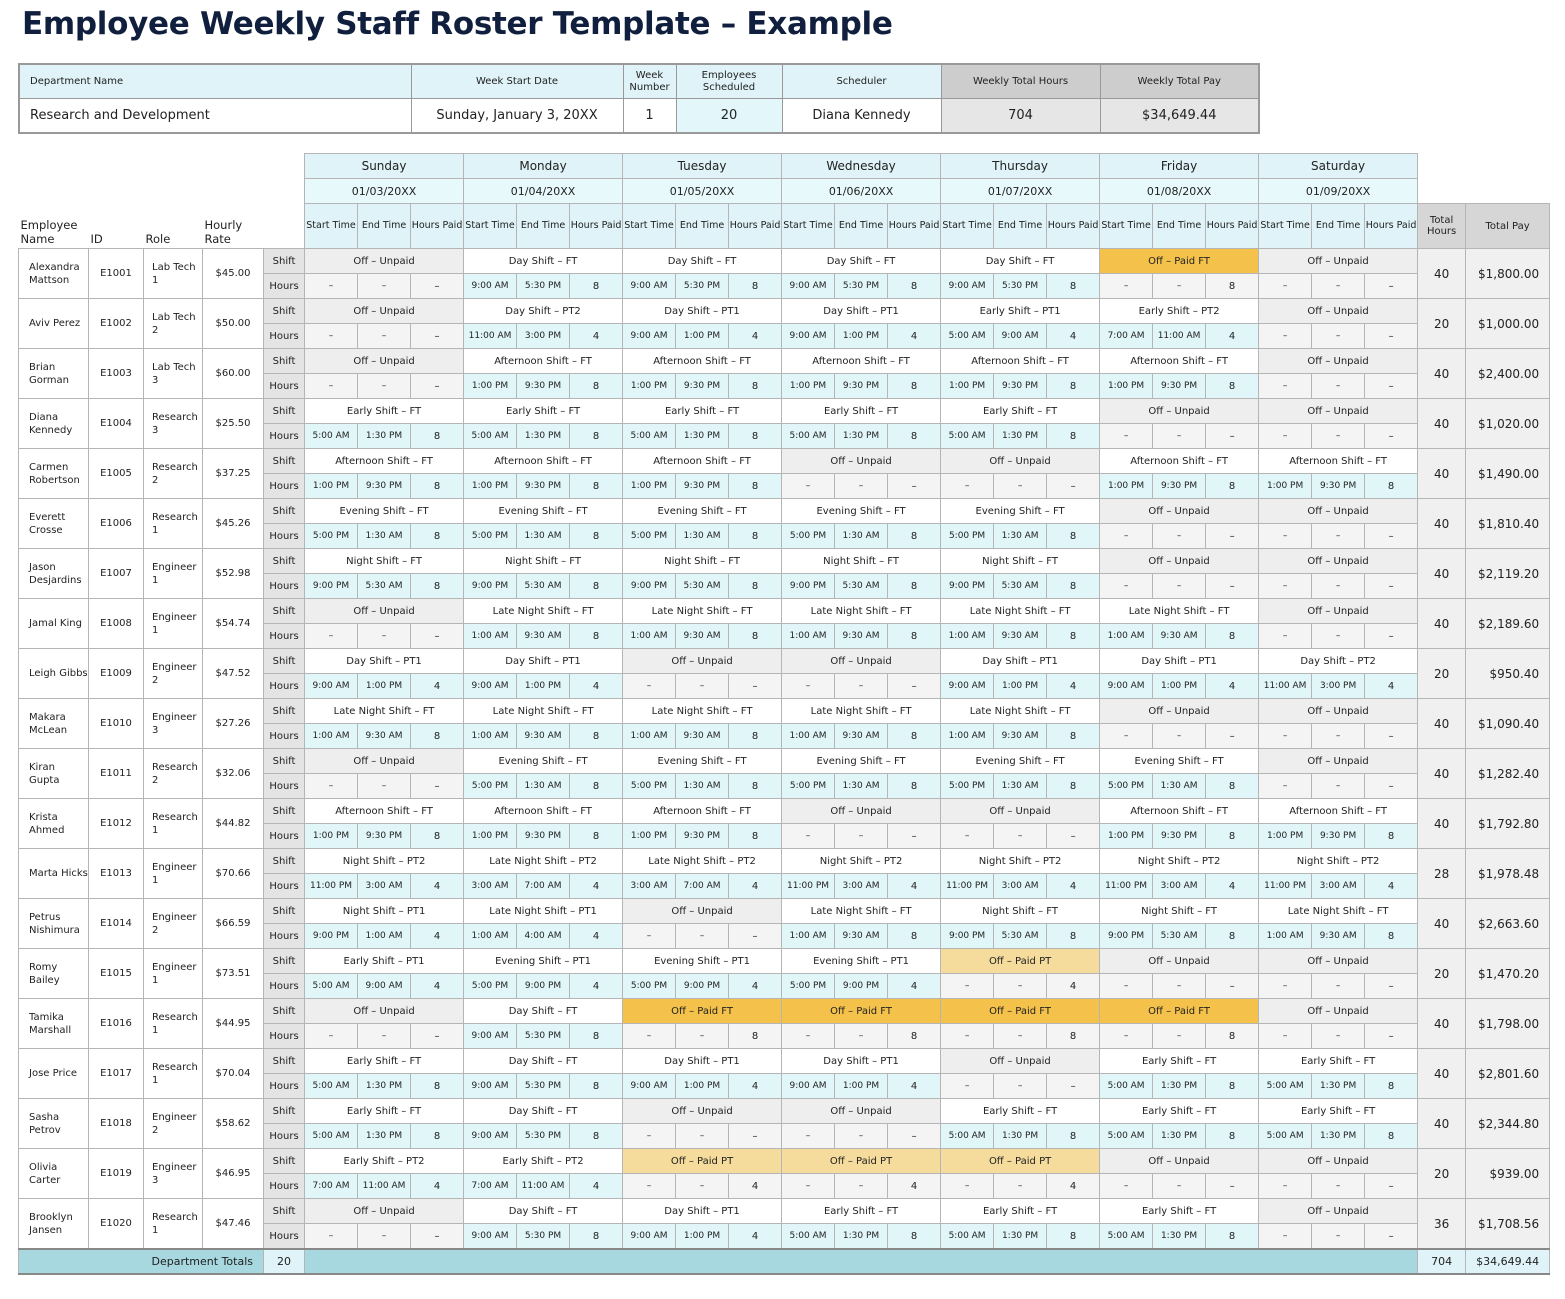 The image size is (1565, 1299). I want to click on start-time: 5:00 PM, so click(490, 786).